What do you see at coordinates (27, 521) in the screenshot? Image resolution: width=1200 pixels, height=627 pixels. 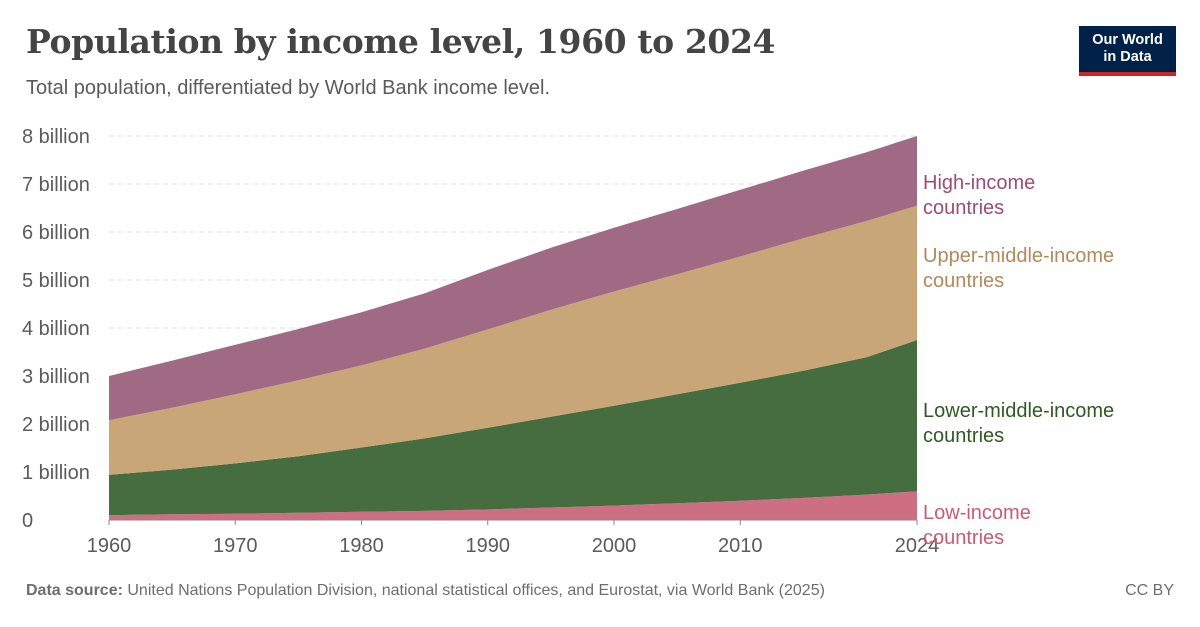 I see `y-tick-label: 0` at bounding box center [27, 521].